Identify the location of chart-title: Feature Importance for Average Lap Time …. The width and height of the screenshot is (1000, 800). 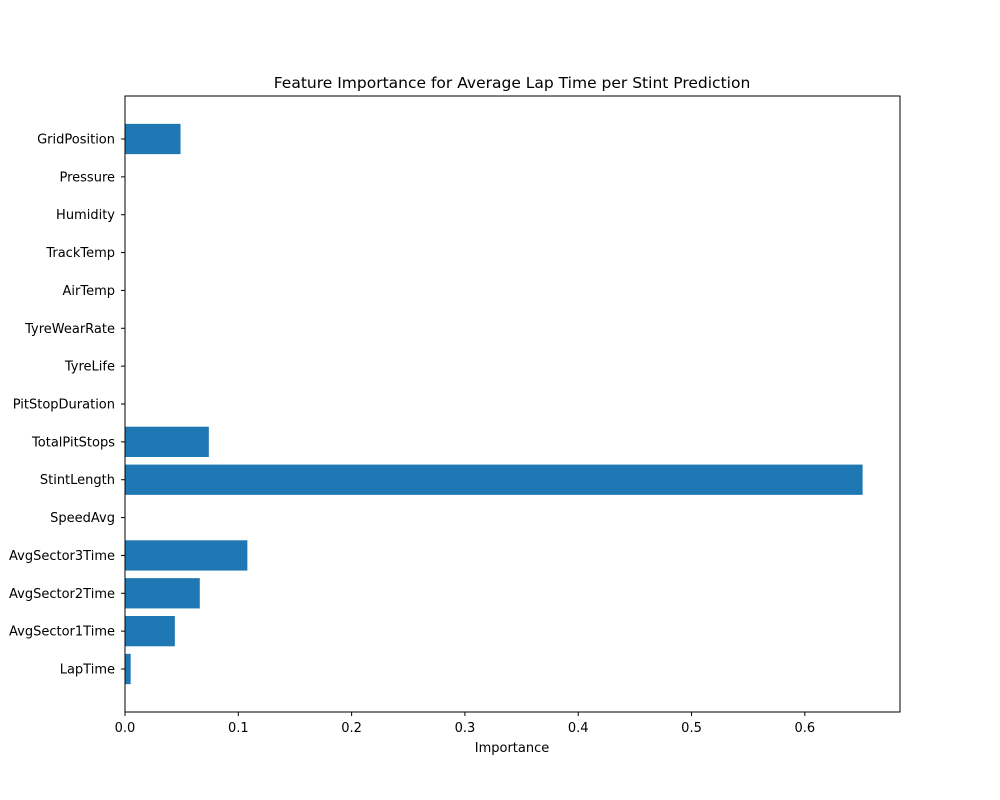
(512, 83).